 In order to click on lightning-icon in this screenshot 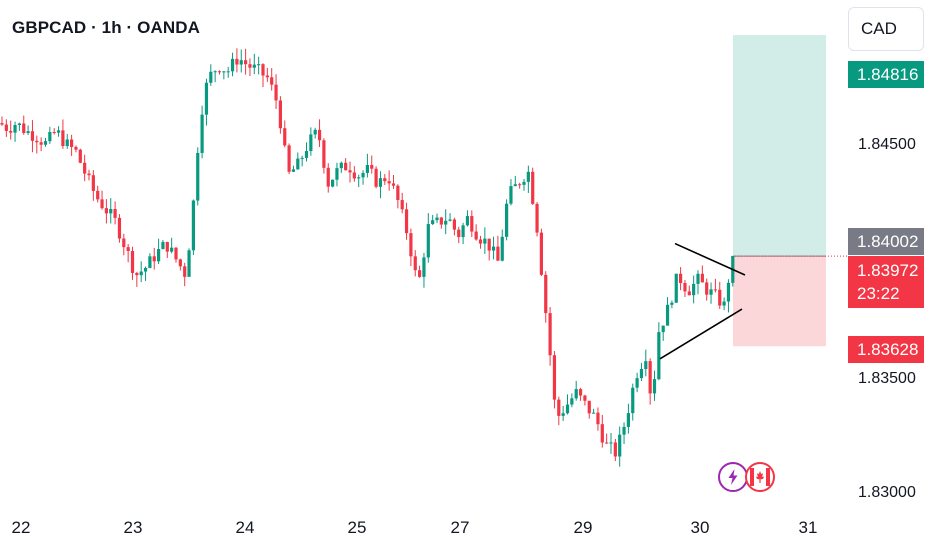, I will do `click(733, 477)`.